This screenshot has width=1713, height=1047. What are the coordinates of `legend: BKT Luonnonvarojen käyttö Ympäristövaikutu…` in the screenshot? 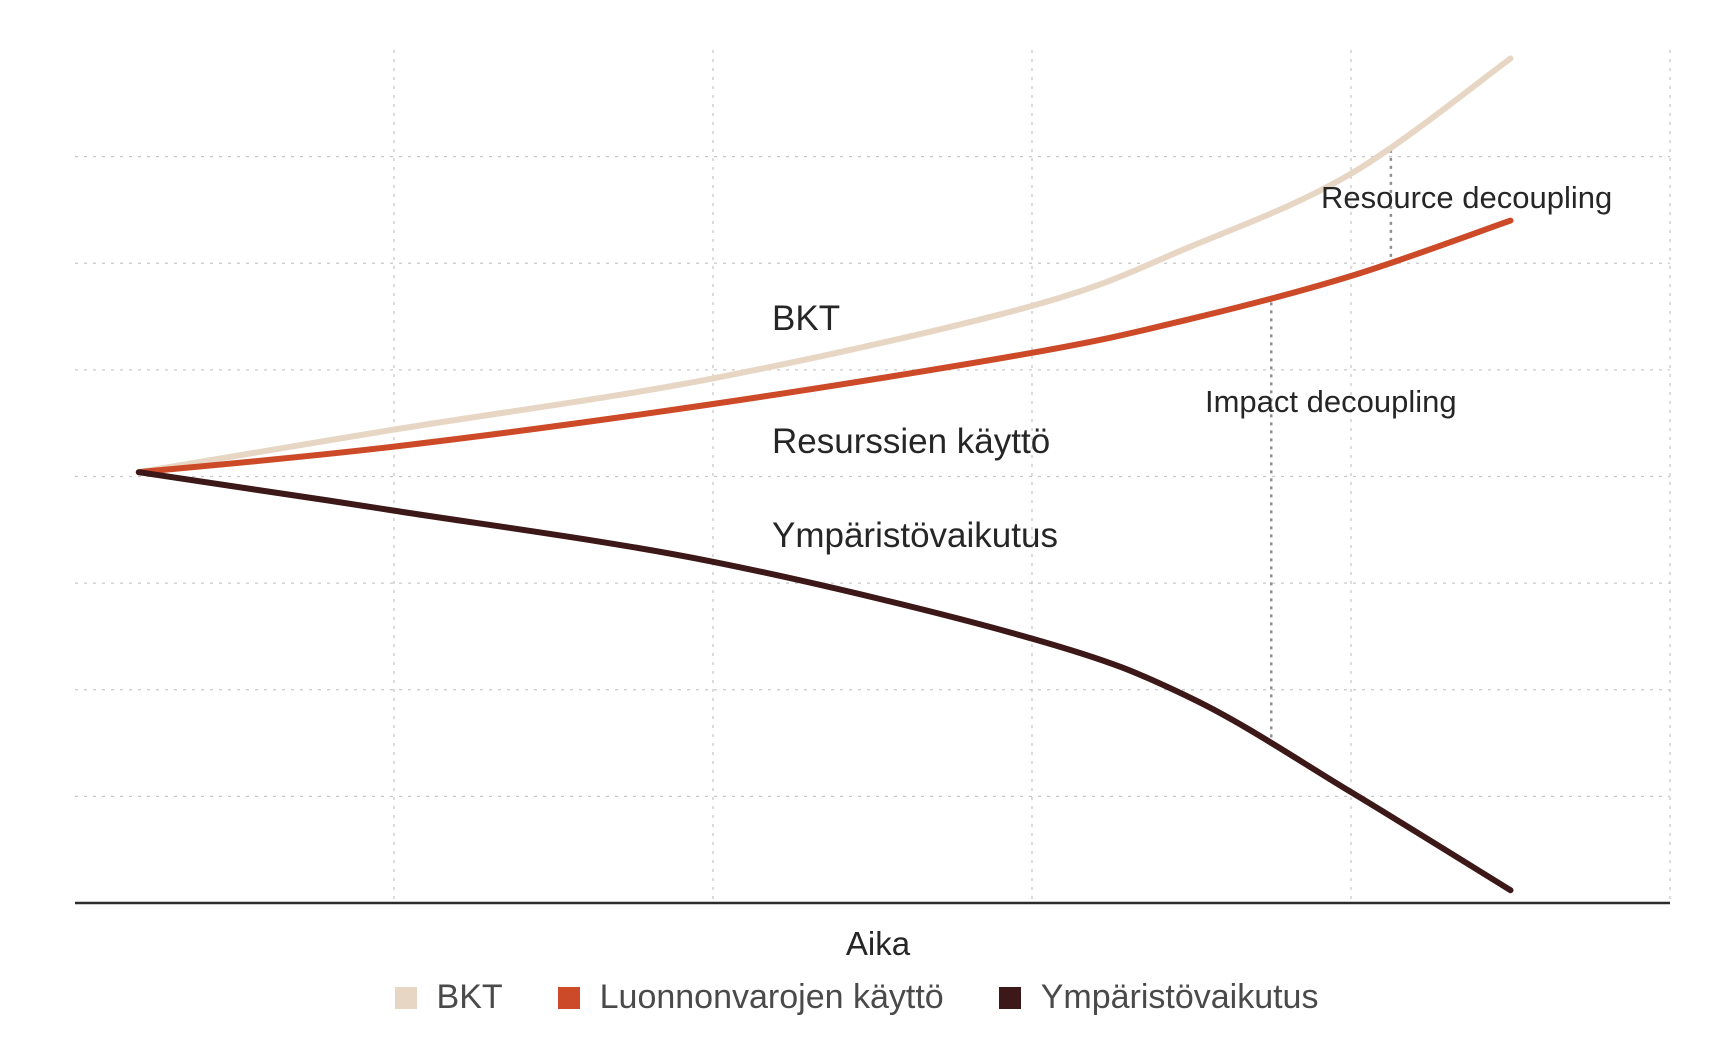 It's located at (856, 997).